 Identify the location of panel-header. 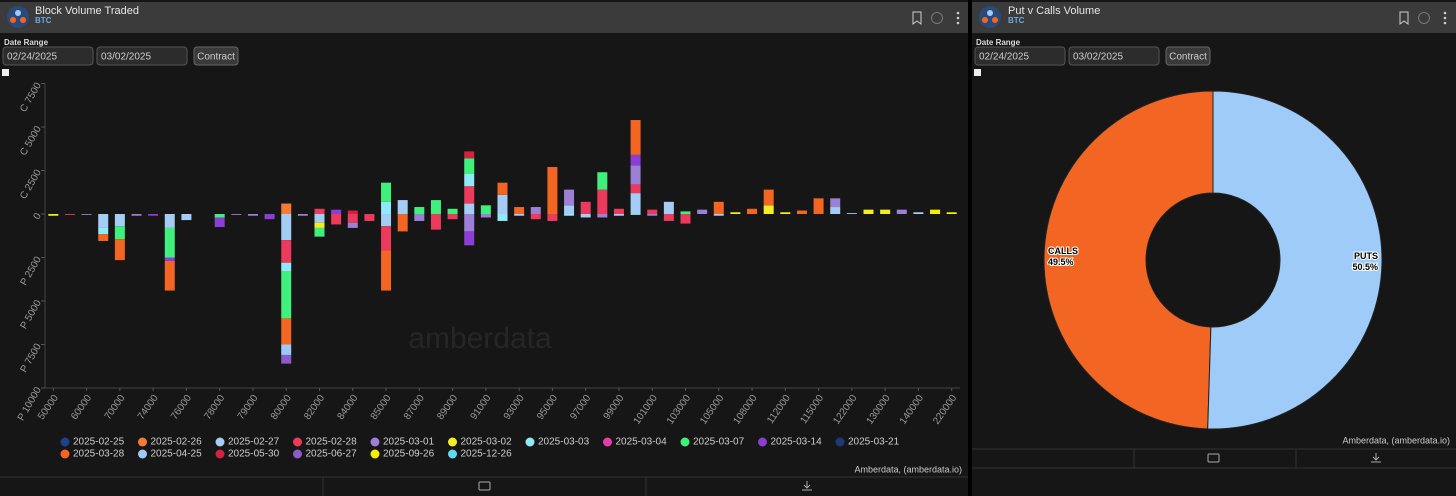
(1214, 17).